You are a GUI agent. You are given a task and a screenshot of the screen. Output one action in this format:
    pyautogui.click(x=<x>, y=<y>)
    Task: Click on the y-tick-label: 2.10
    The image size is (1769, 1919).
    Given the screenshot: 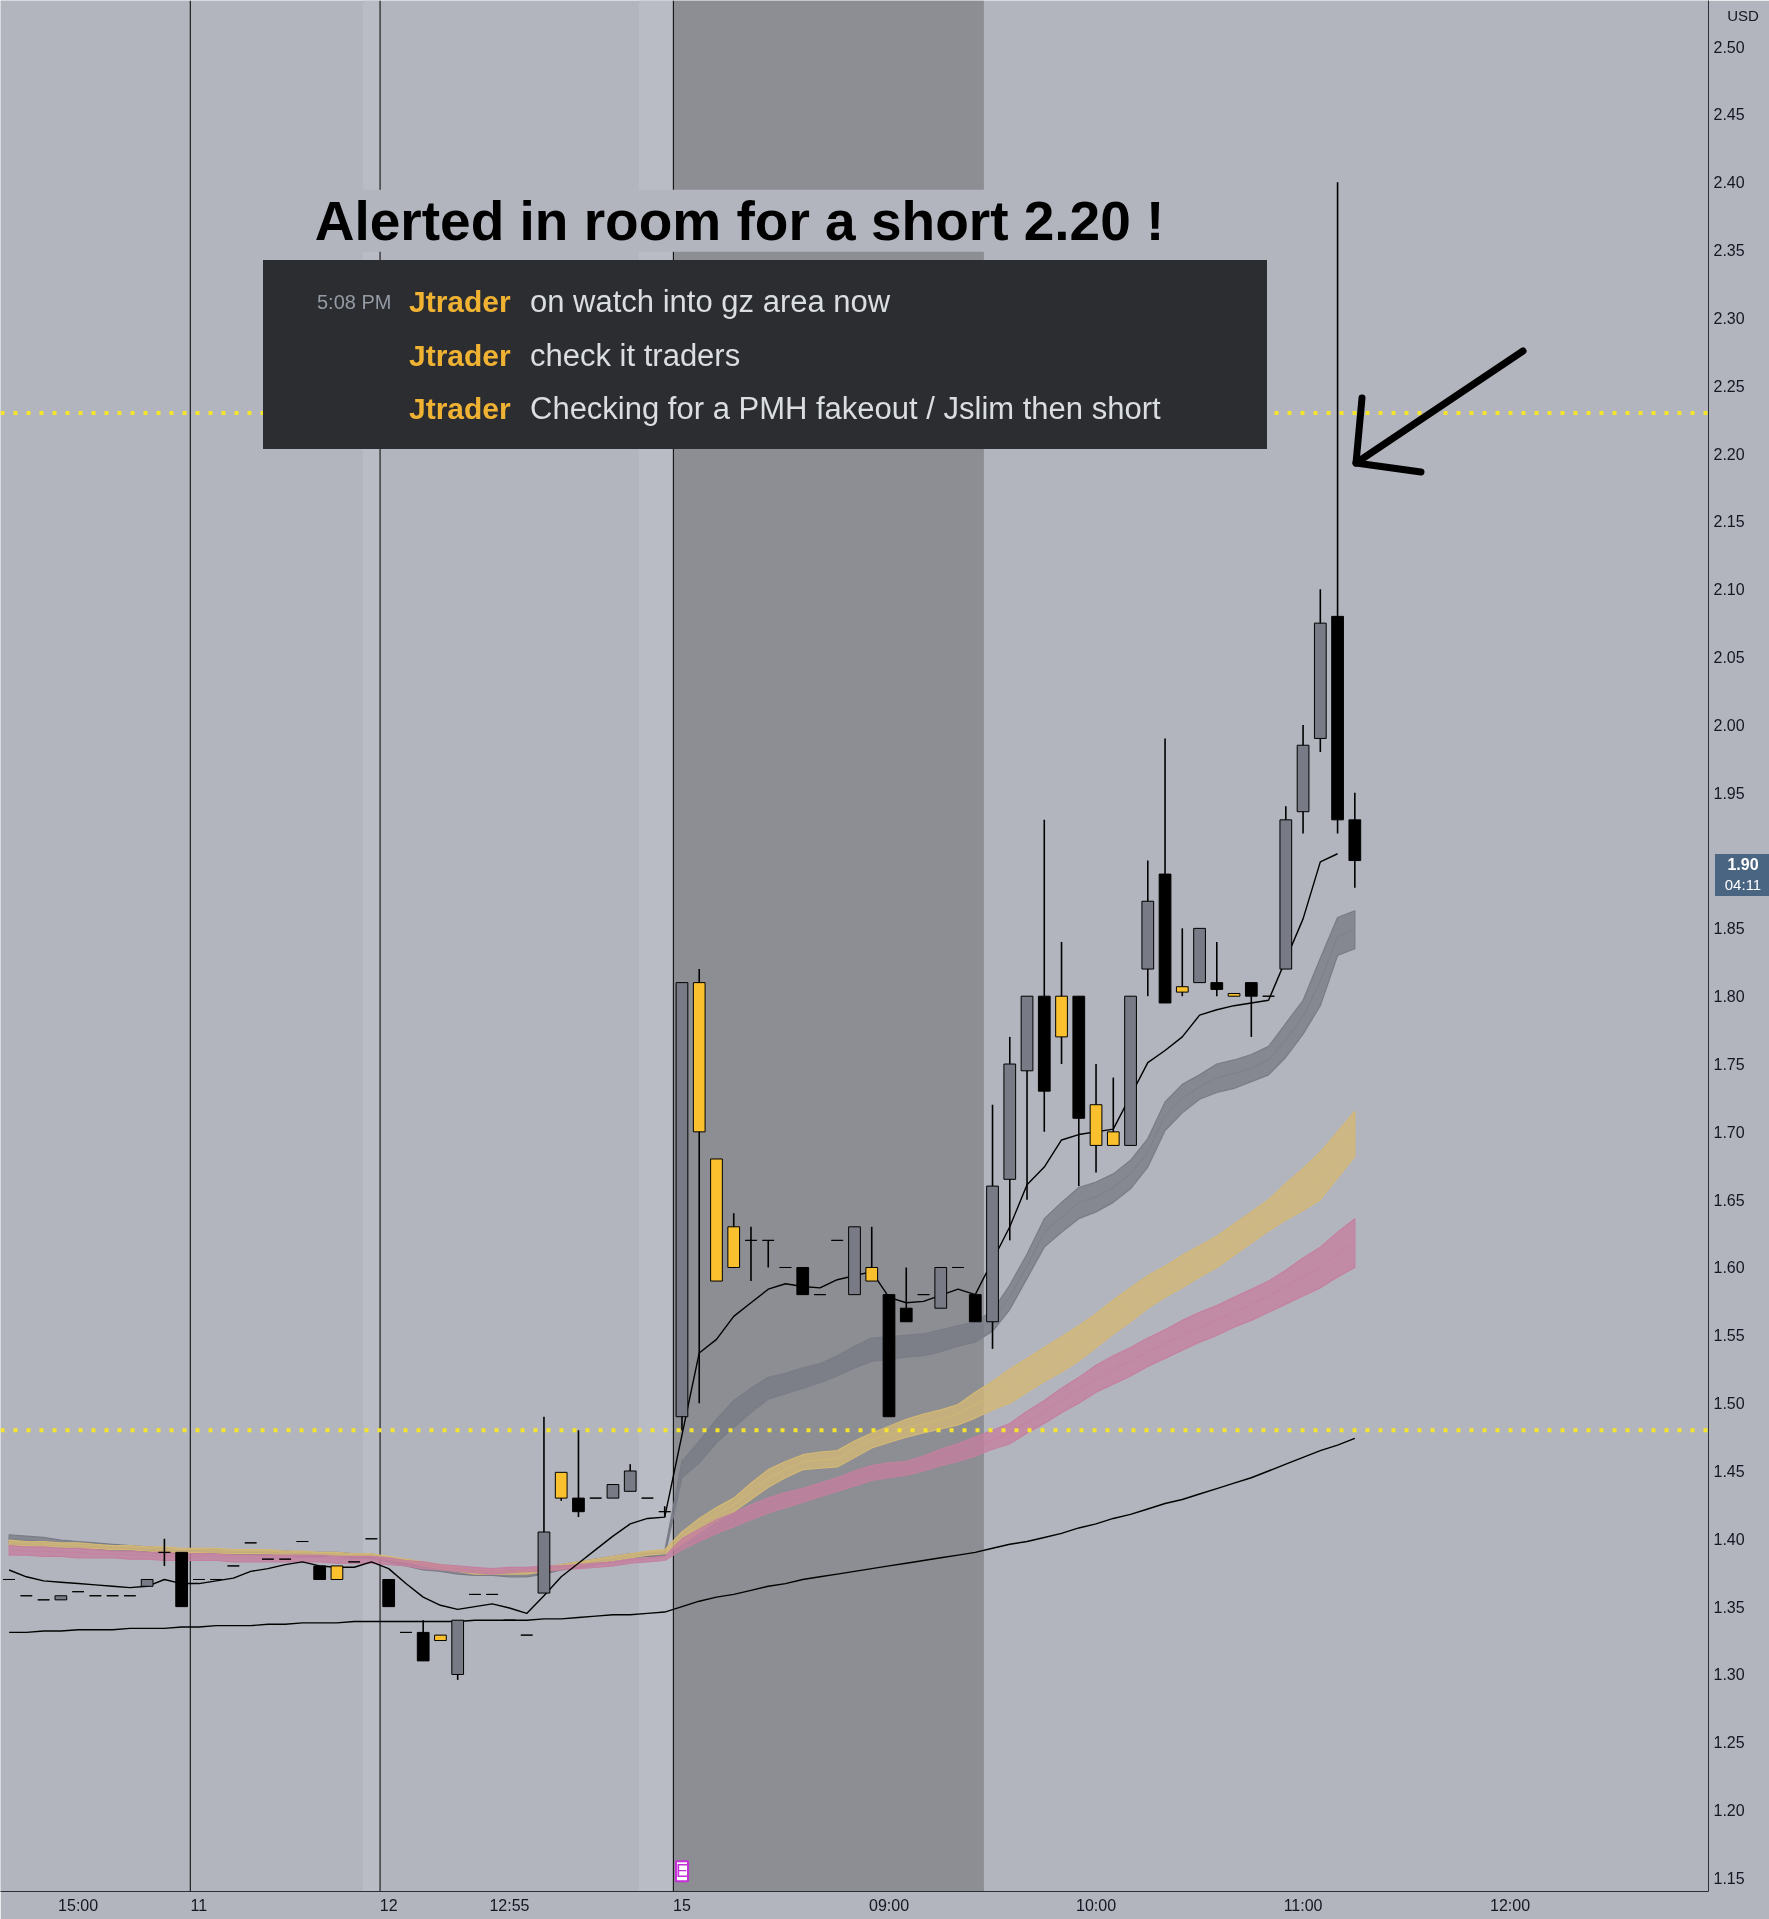 What is the action you would take?
    pyautogui.click(x=1729, y=590)
    